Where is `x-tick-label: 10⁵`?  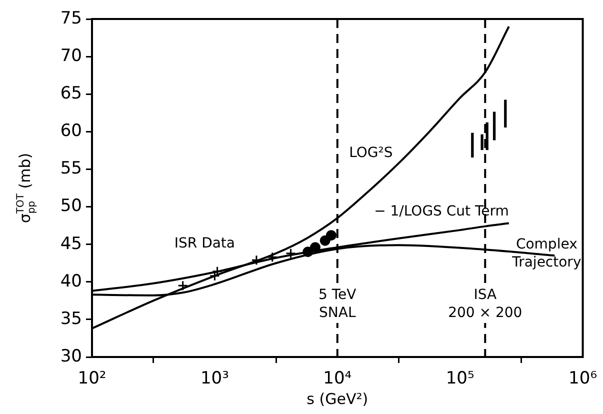 x-tick-label: 10⁵ is located at coordinates (460, 378).